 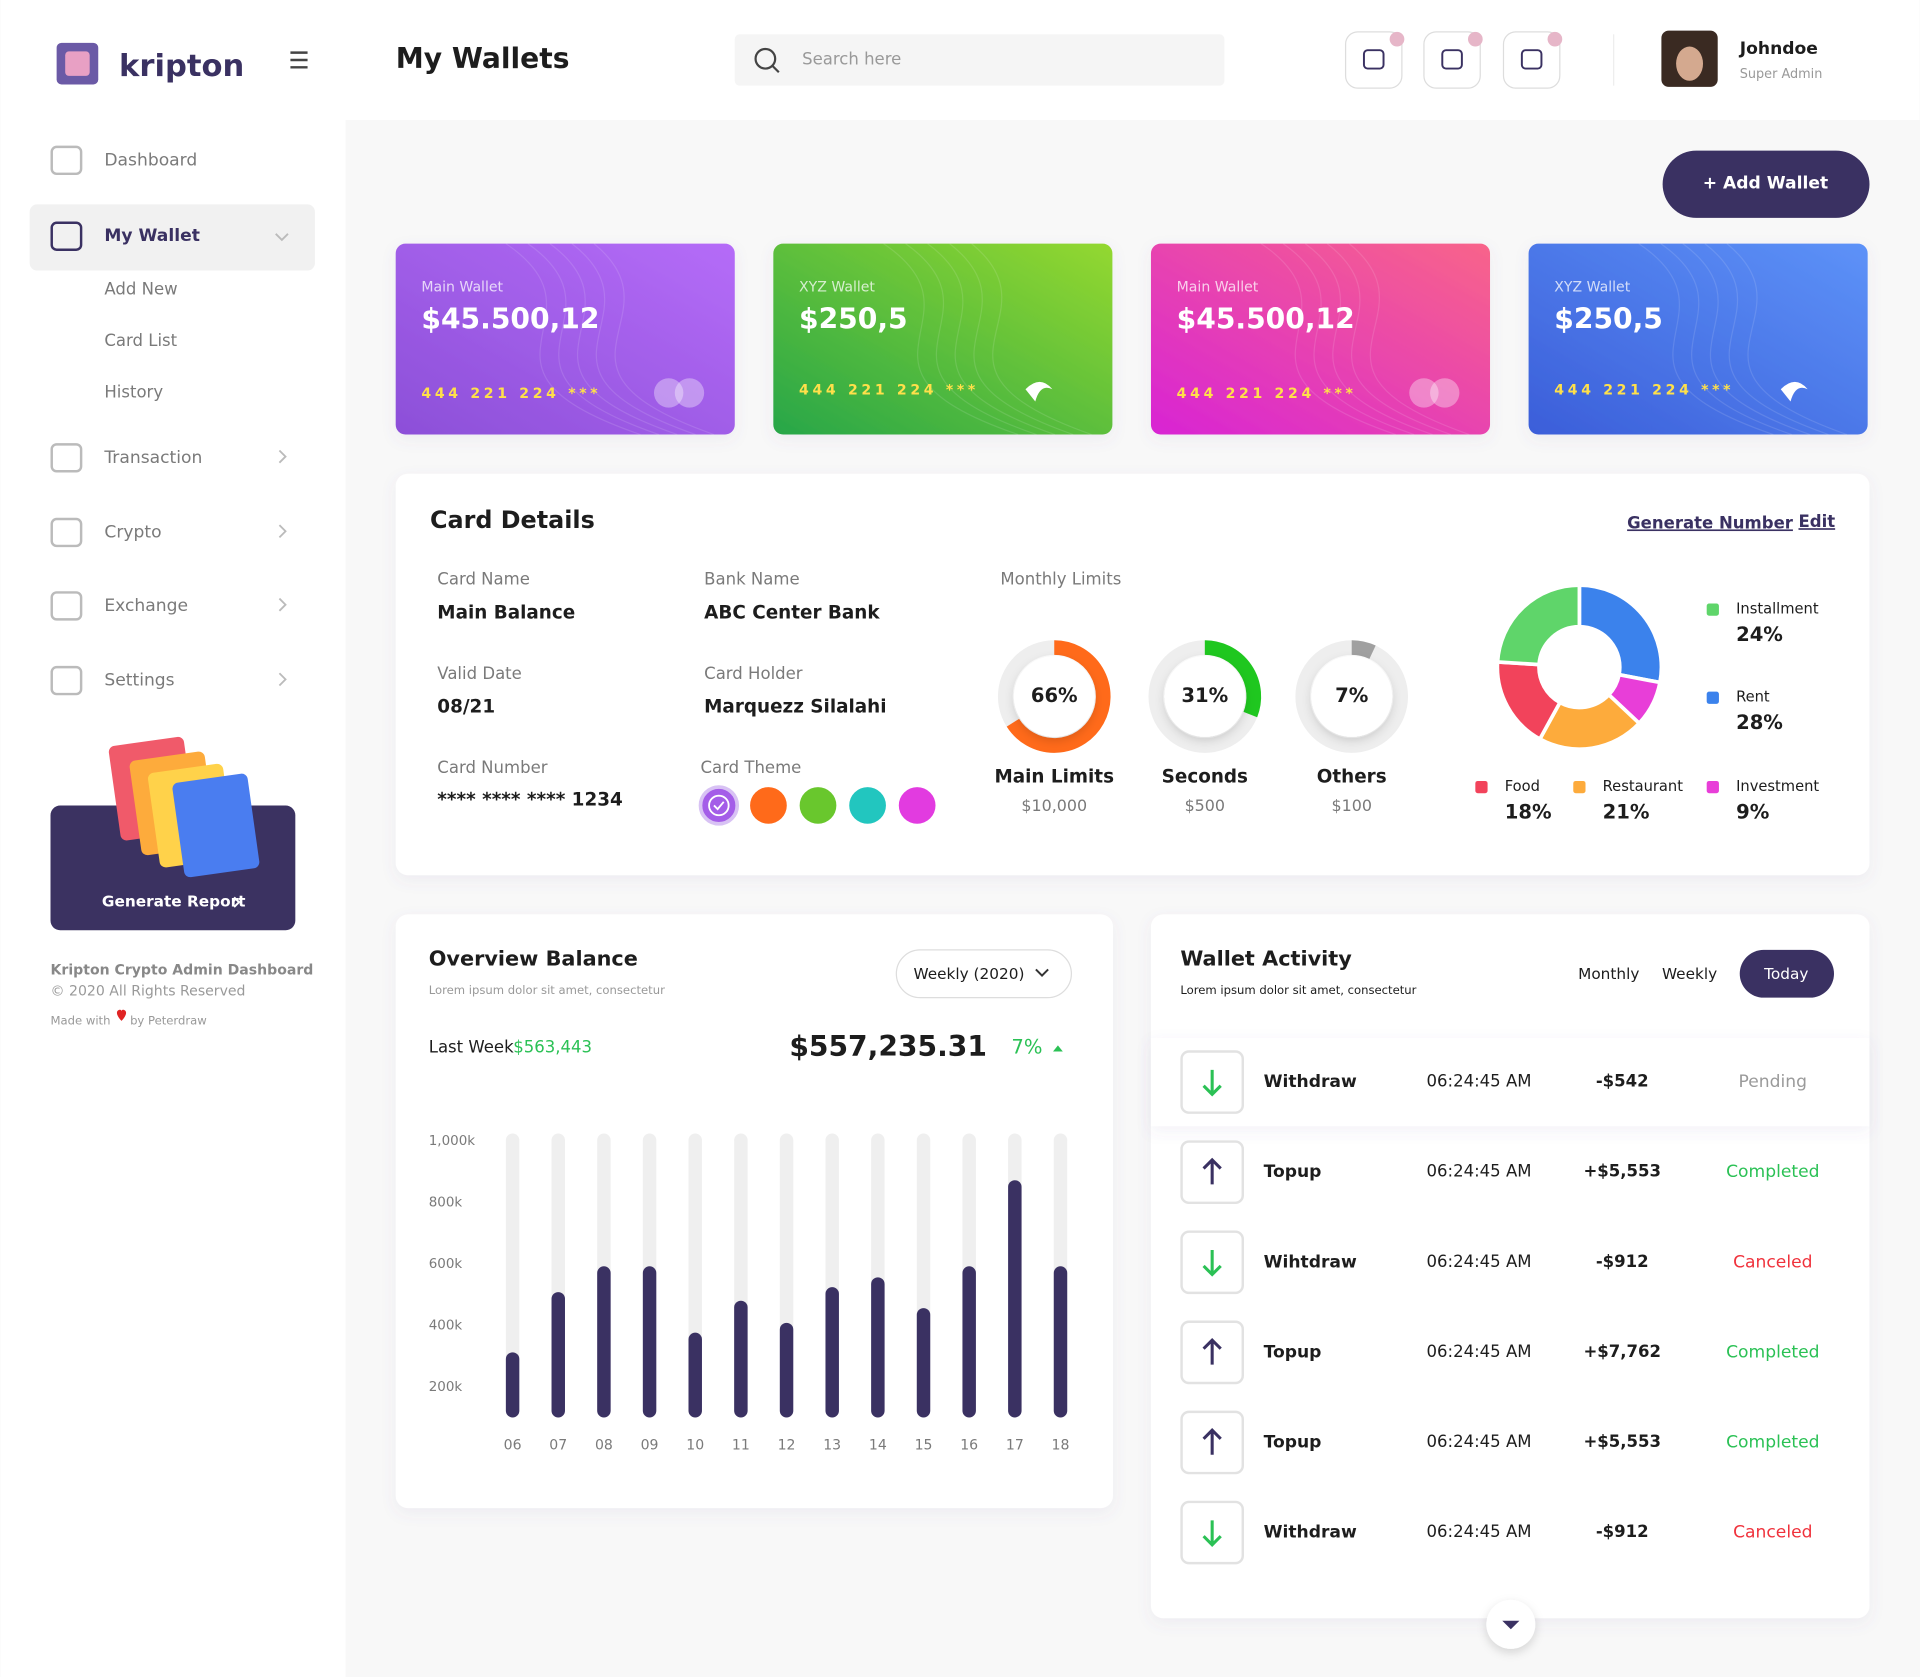 I want to click on tab-active-bg, so click(x=1786, y=973).